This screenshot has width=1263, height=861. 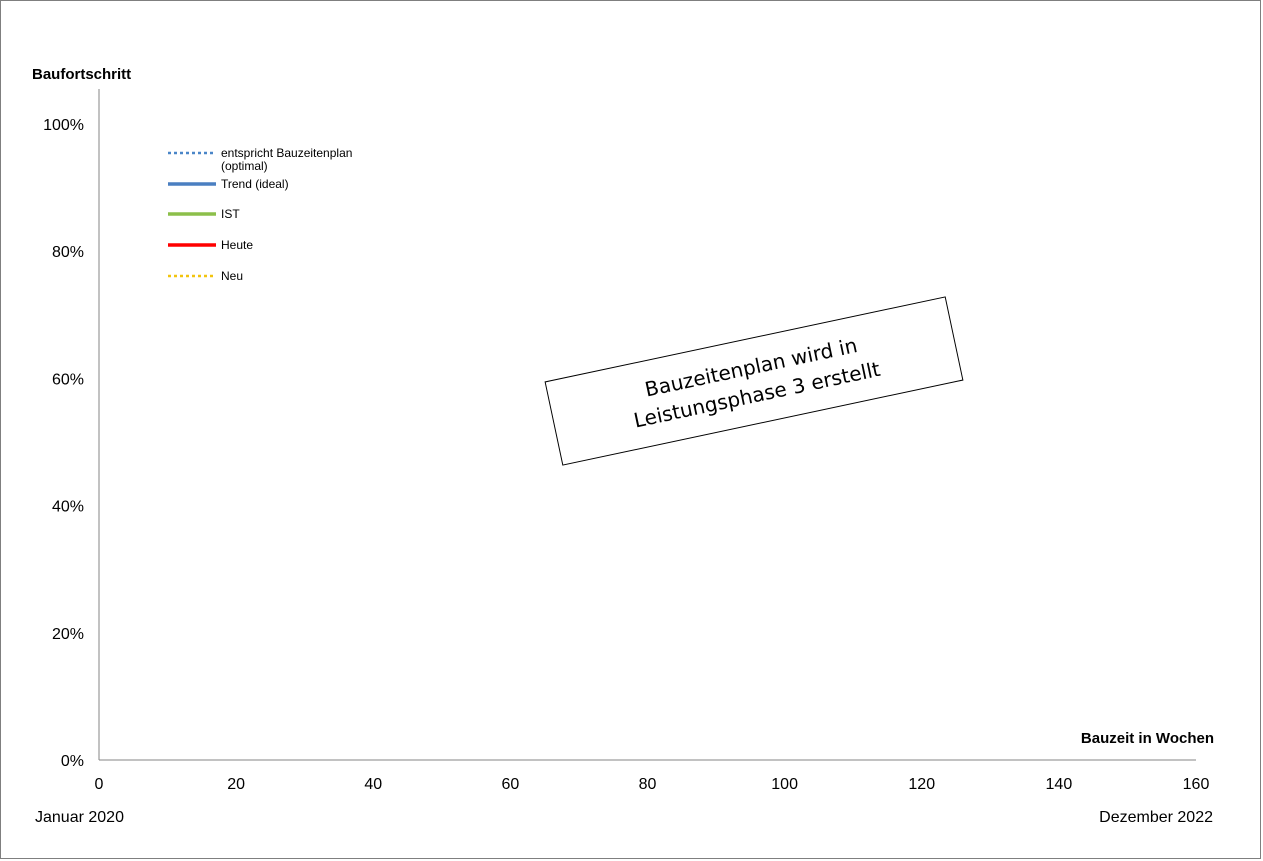 What do you see at coordinates (1059, 784) in the screenshot?
I see `x-tick-label: 140` at bounding box center [1059, 784].